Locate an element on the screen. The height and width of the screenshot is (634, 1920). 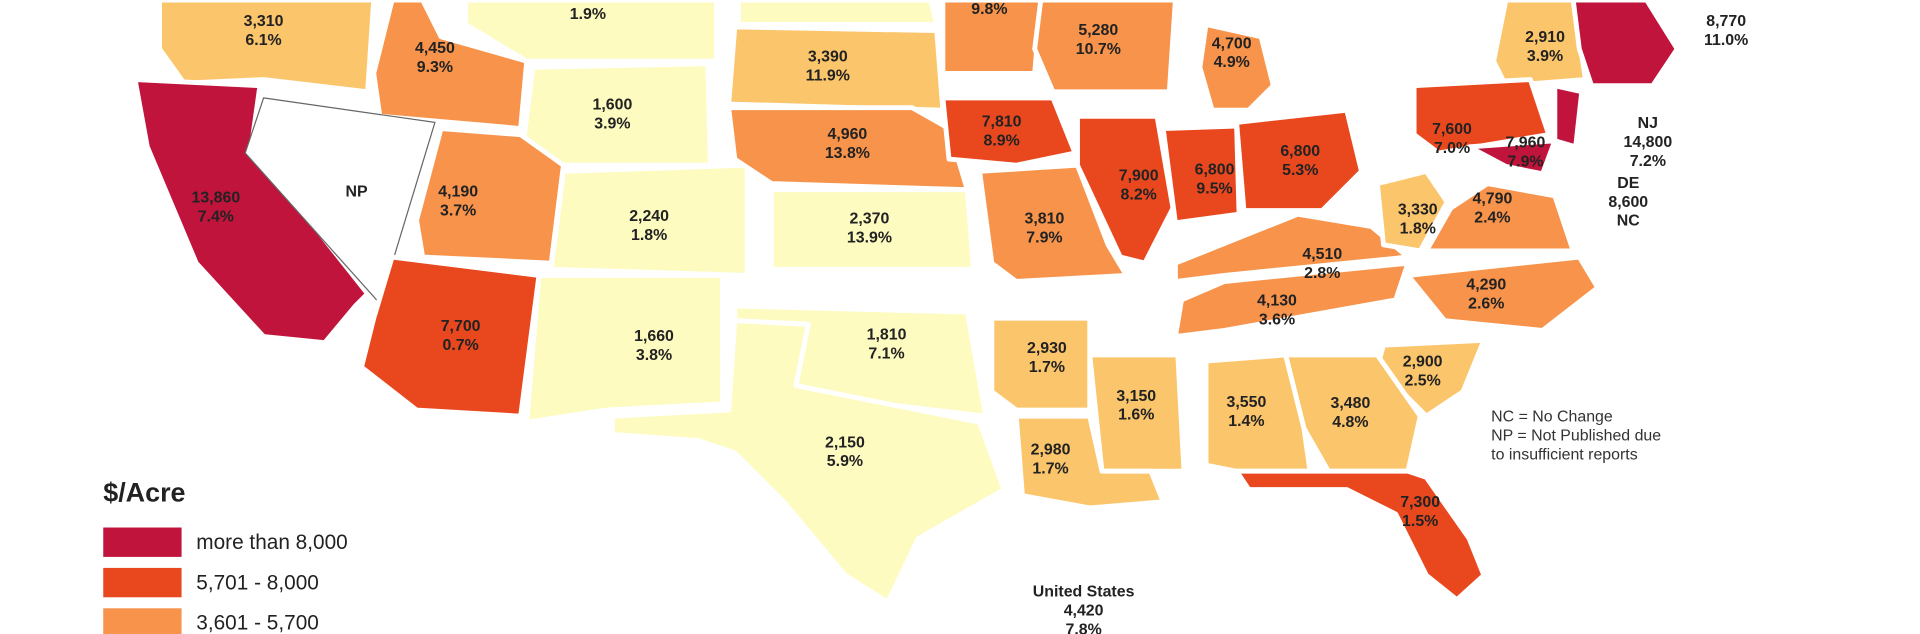
state-label: 4,450 is located at coordinates (435, 48).